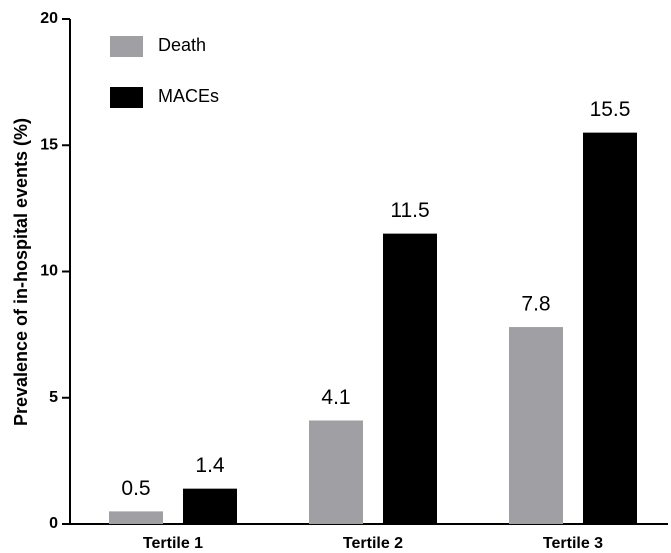  What do you see at coordinates (373, 543) in the screenshot?
I see `x-tick-label: Tertile 2` at bounding box center [373, 543].